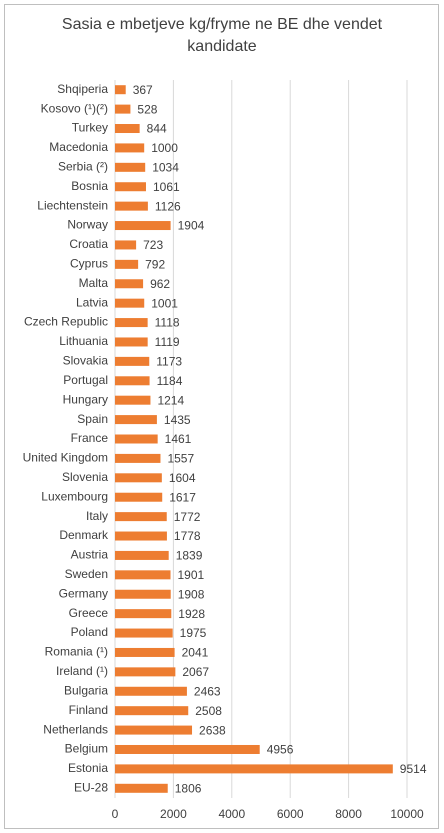  Describe the element at coordinates (189, 556) in the screenshot. I see `value-label: 1839` at that location.